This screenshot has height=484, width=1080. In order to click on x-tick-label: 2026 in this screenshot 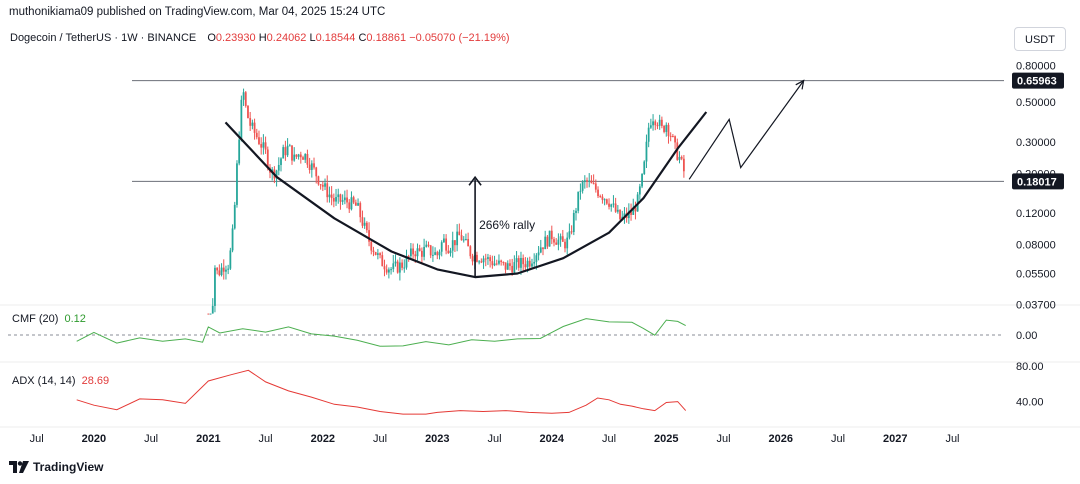, I will do `click(781, 439)`.